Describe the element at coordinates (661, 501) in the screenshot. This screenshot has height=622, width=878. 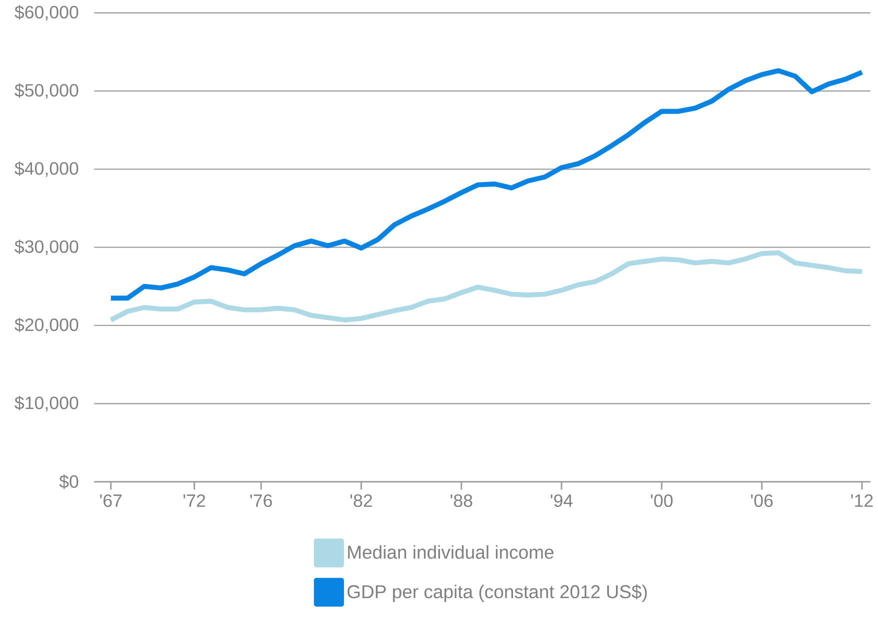
I see `x-tick-label: '00` at that location.